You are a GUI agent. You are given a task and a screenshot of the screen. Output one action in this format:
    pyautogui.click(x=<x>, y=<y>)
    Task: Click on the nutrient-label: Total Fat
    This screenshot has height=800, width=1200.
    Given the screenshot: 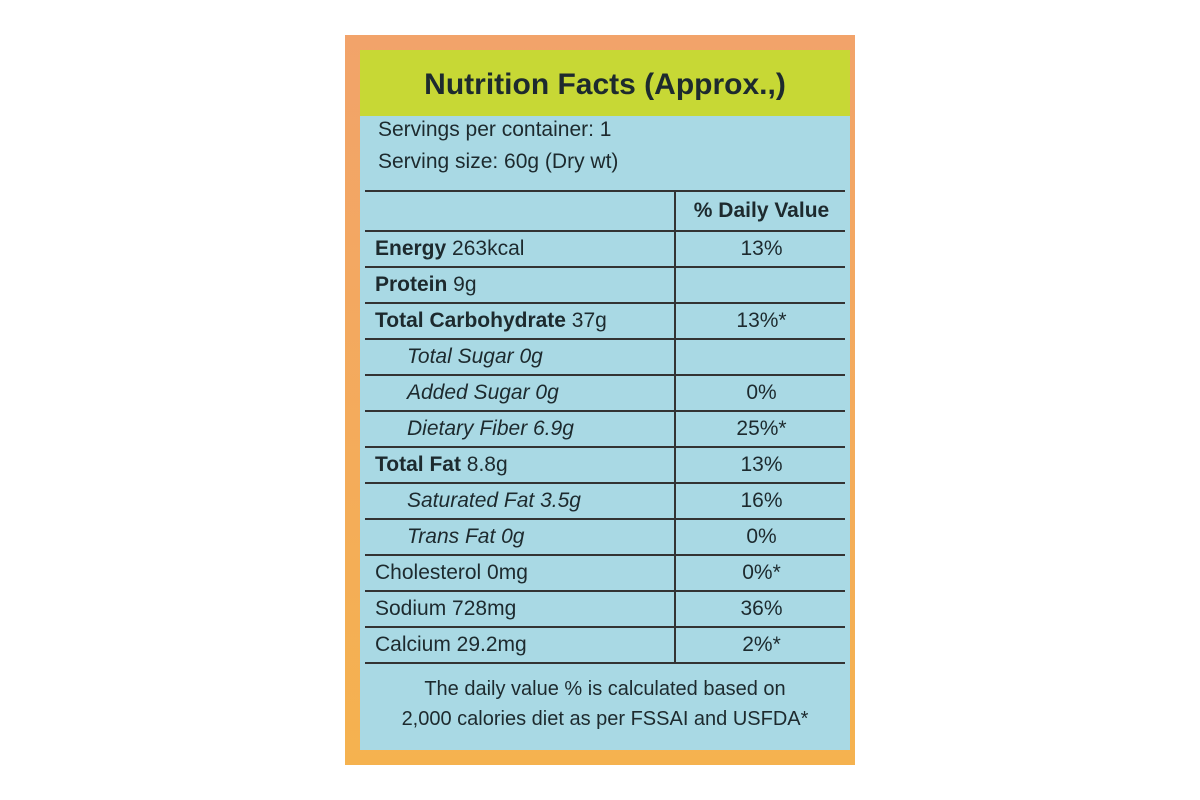 What is the action you would take?
    pyautogui.click(x=418, y=464)
    